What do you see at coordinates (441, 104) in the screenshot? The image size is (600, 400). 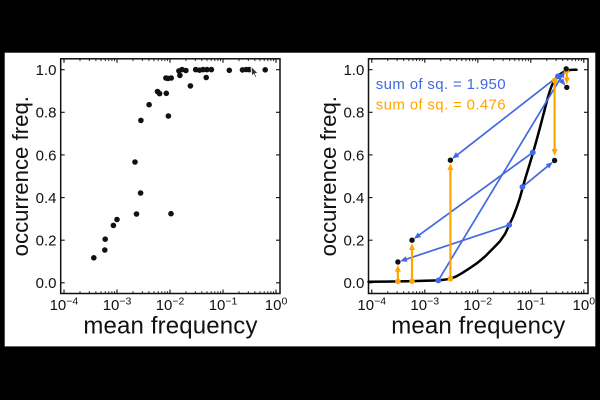 I see `svg-text: sum of sq. = 0.476` at bounding box center [441, 104].